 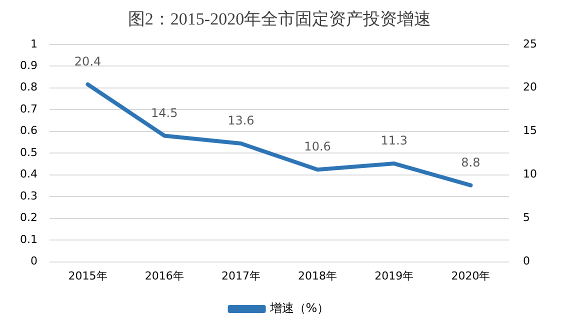 I want to click on legend-label: 增速（%）, so click(x=299, y=308).